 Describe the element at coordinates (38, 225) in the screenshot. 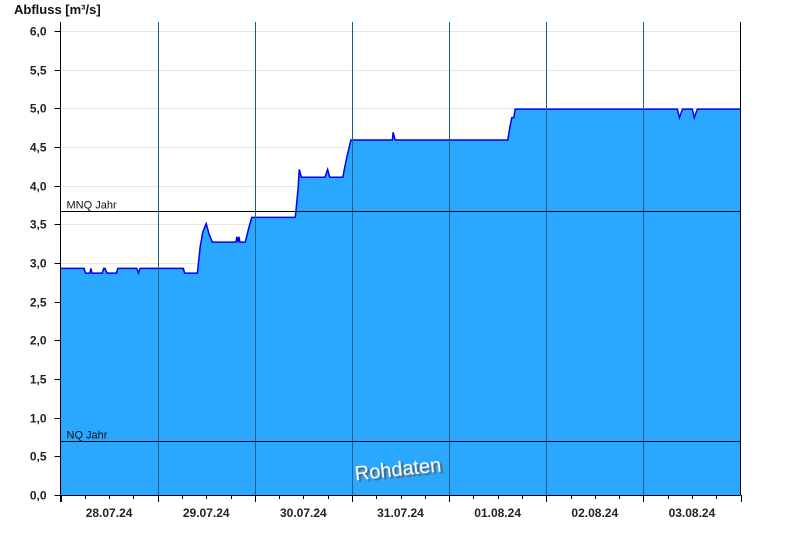

I see `y-tick-label: 3,5` at that location.